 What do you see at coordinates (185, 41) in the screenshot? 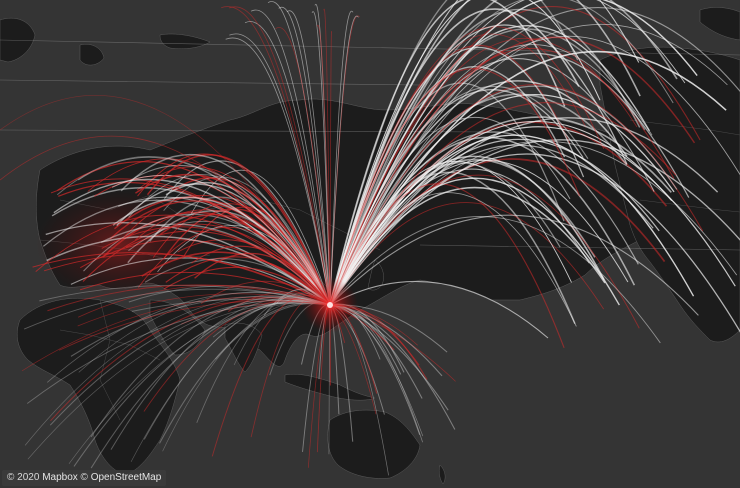
I see `land-arctic-islands` at bounding box center [185, 41].